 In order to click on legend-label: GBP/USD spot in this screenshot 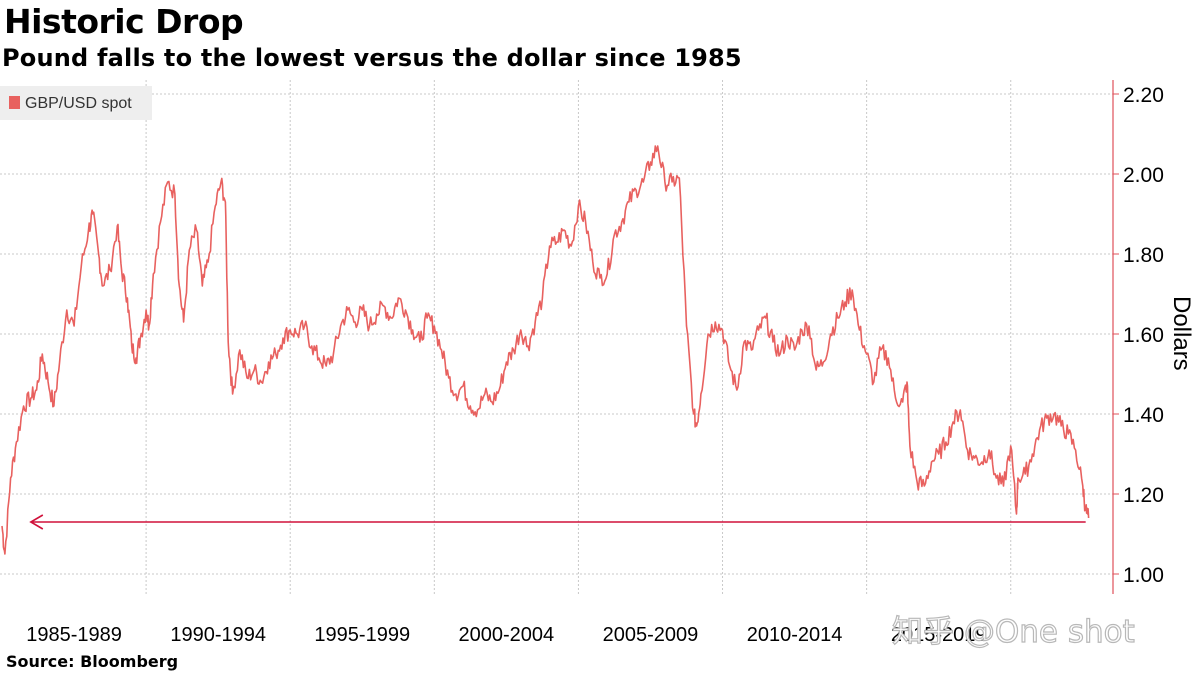, I will do `click(78, 103)`.